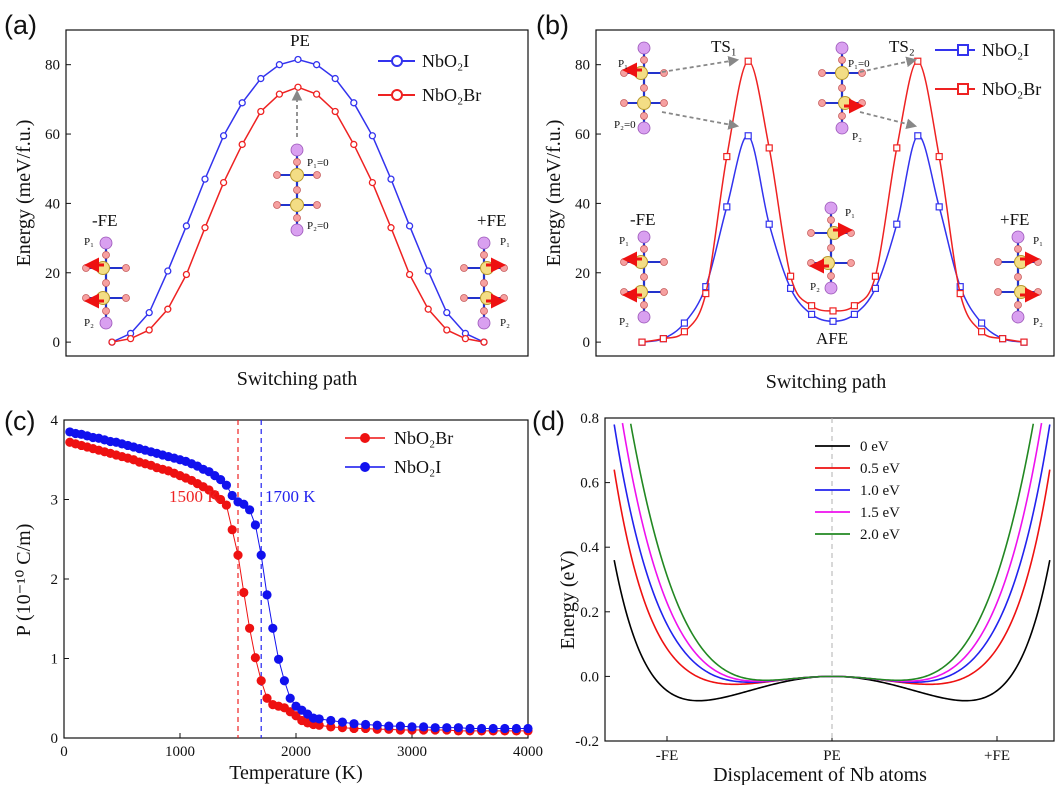 This screenshot has width=1059, height=785. What do you see at coordinates (89, 323) in the screenshot?
I see `a-left-p2: P₂` at bounding box center [89, 323].